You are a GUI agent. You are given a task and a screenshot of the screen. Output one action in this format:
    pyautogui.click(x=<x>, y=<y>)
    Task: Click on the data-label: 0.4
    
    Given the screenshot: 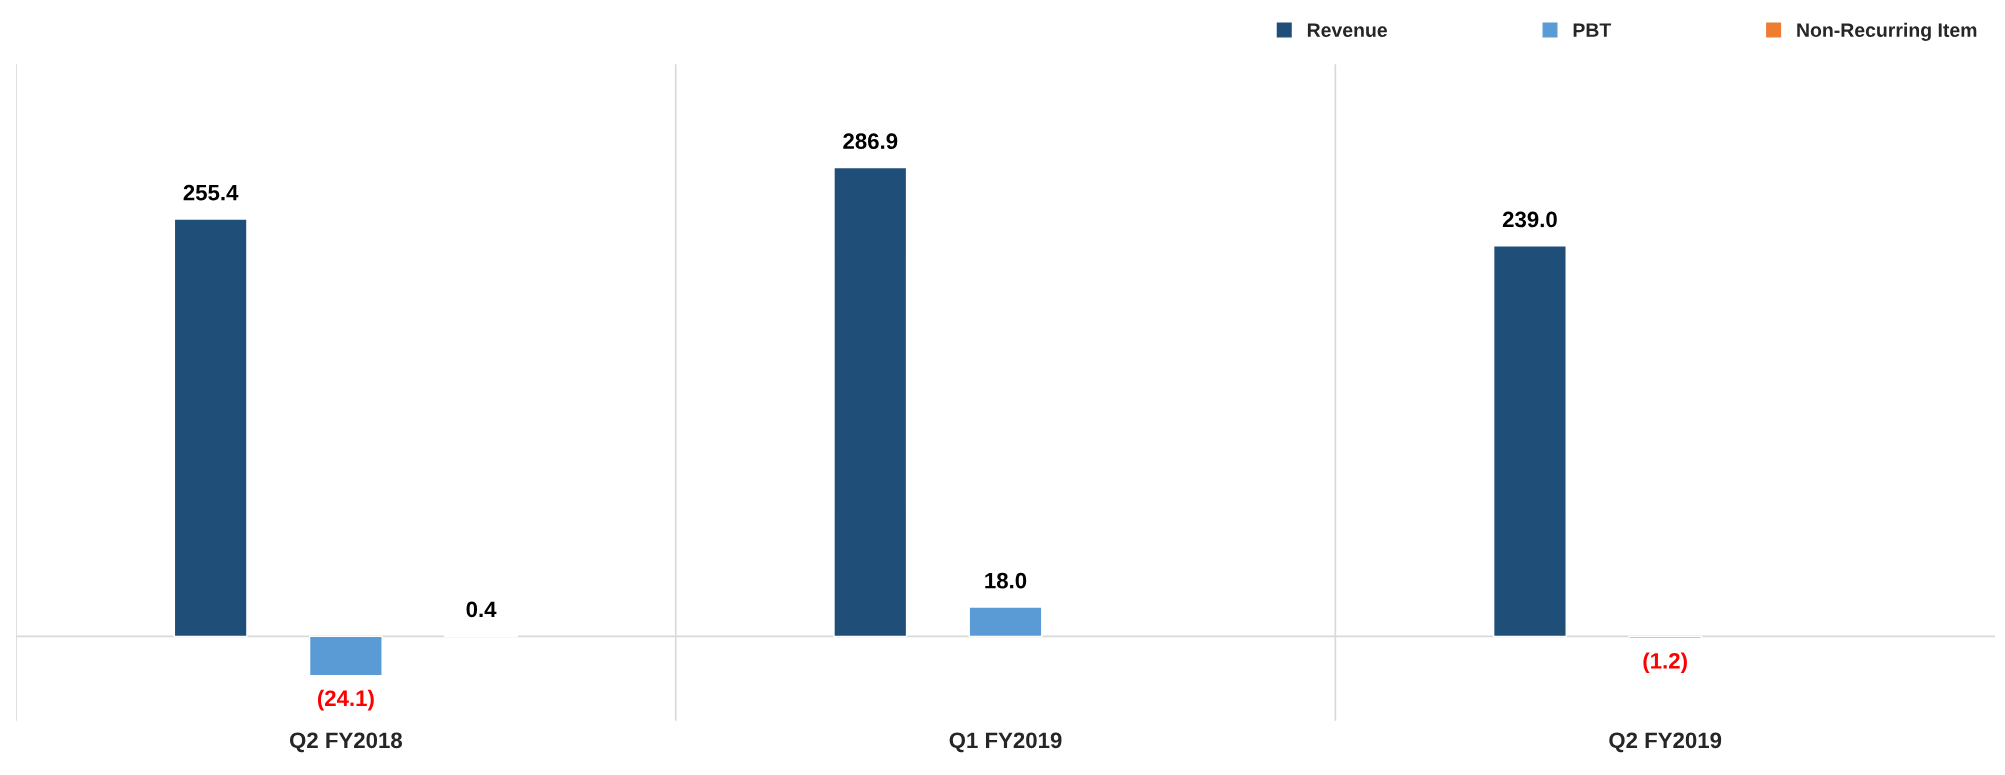 What is the action you would take?
    pyautogui.click(x=481, y=609)
    